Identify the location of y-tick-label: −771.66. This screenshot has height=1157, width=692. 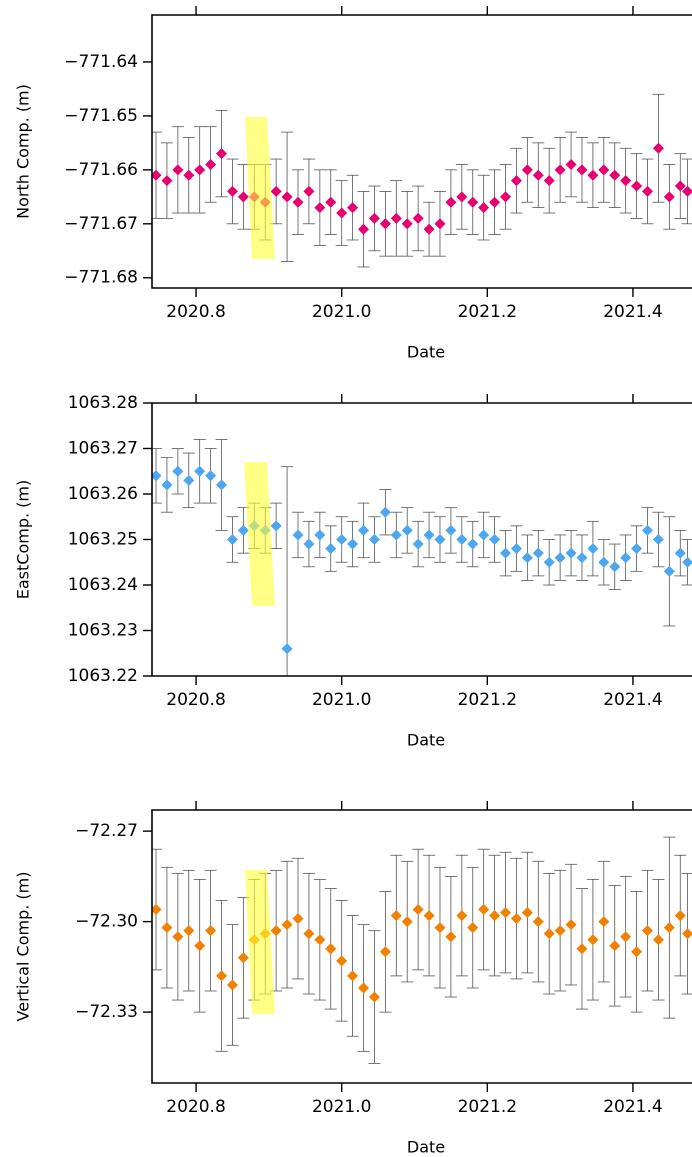
(101, 170).